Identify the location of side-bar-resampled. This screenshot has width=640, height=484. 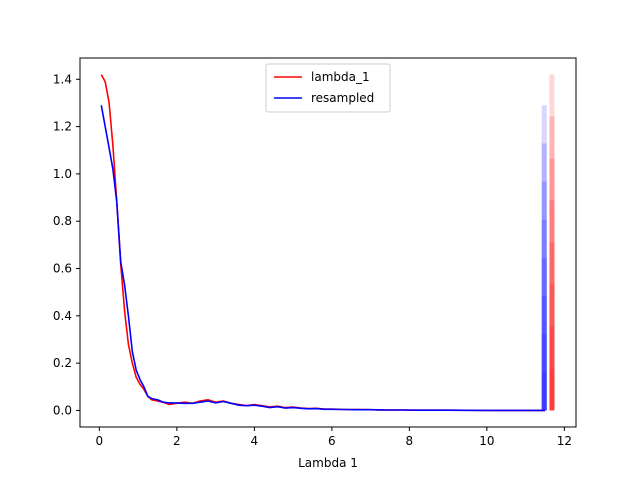
(544, 258).